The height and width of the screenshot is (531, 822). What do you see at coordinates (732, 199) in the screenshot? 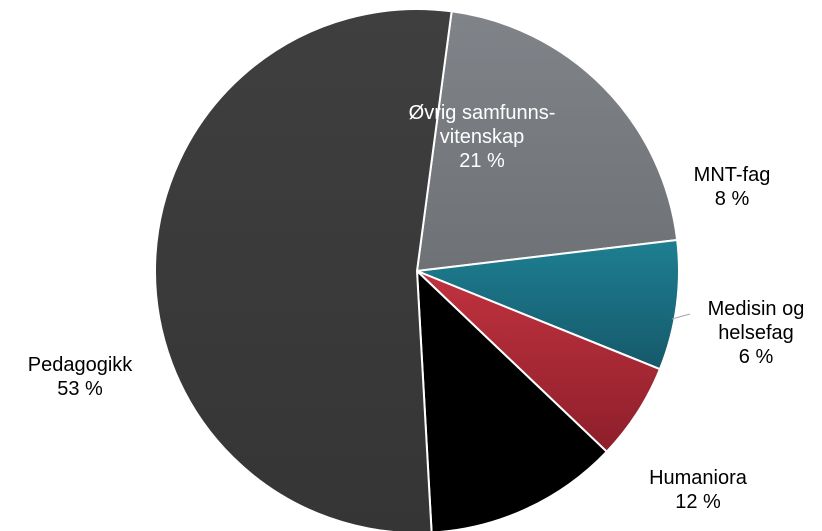
I see `slice-value-label: 8 %` at bounding box center [732, 199].